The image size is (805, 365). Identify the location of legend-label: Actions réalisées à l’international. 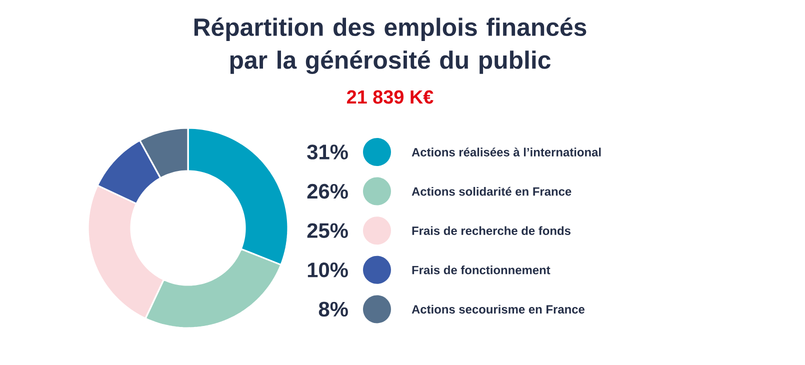
(506, 152).